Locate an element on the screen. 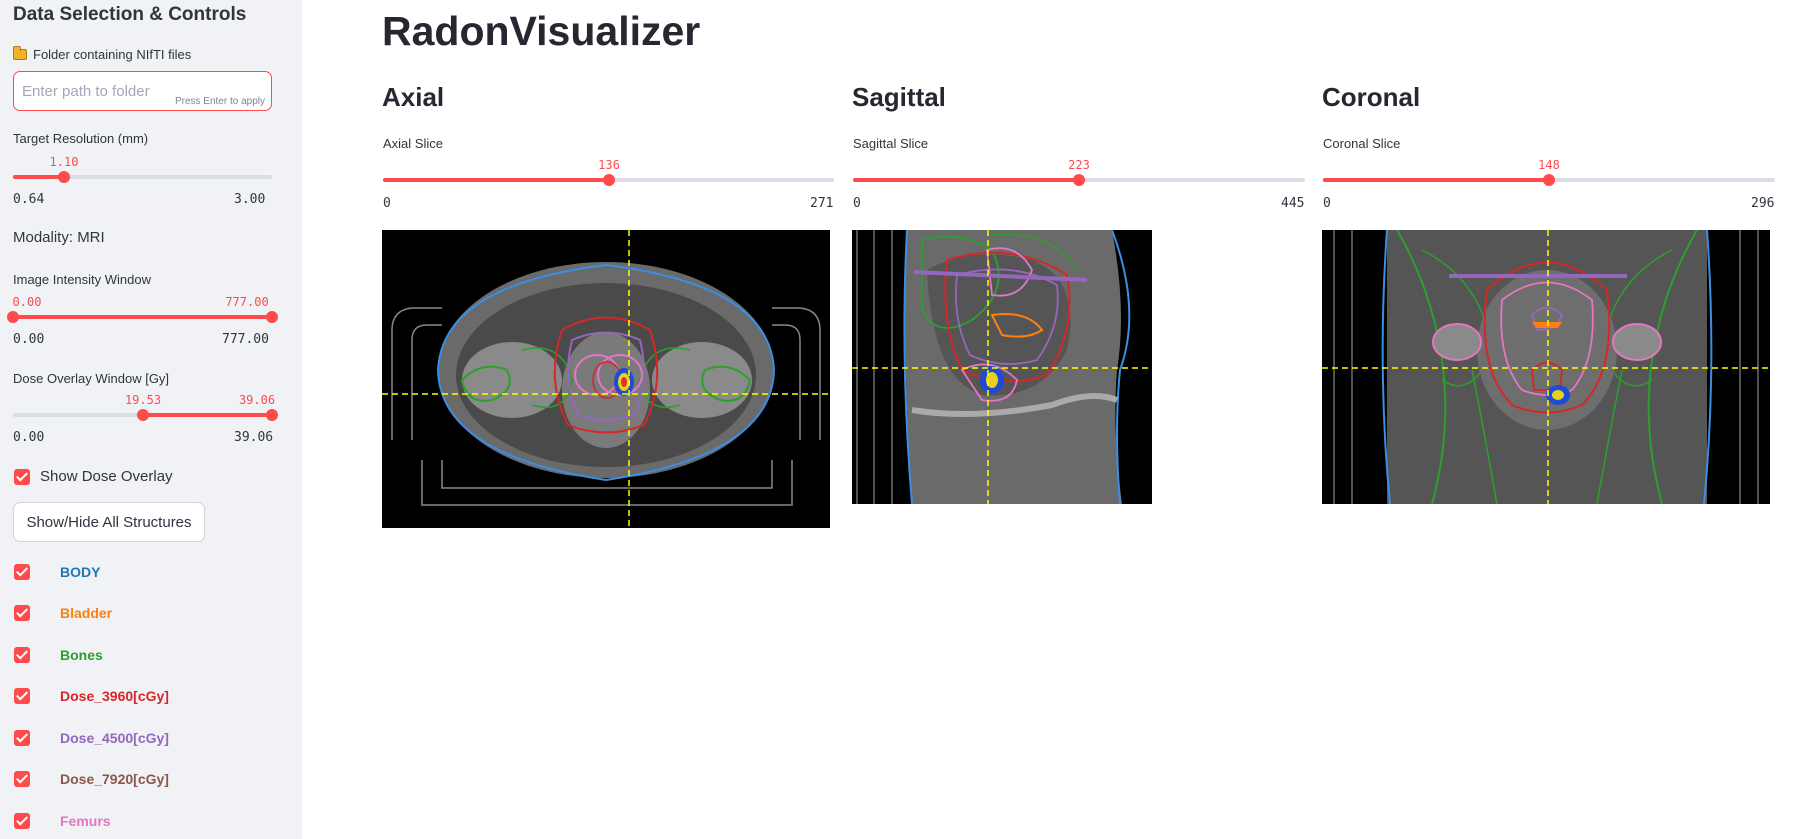 The height and width of the screenshot is (839, 1801). structure-checkbox-bones is located at coordinates (22, 655).